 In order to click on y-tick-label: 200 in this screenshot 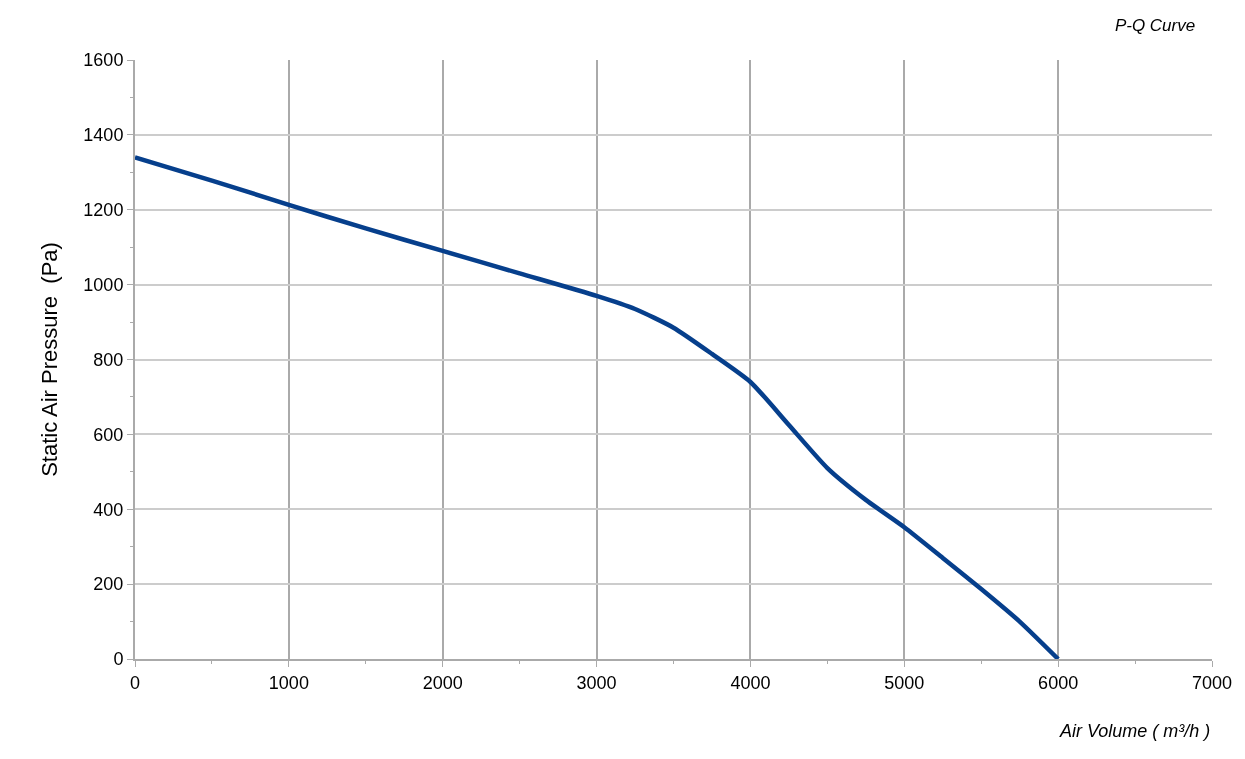, I will do `click(108, 584)`.